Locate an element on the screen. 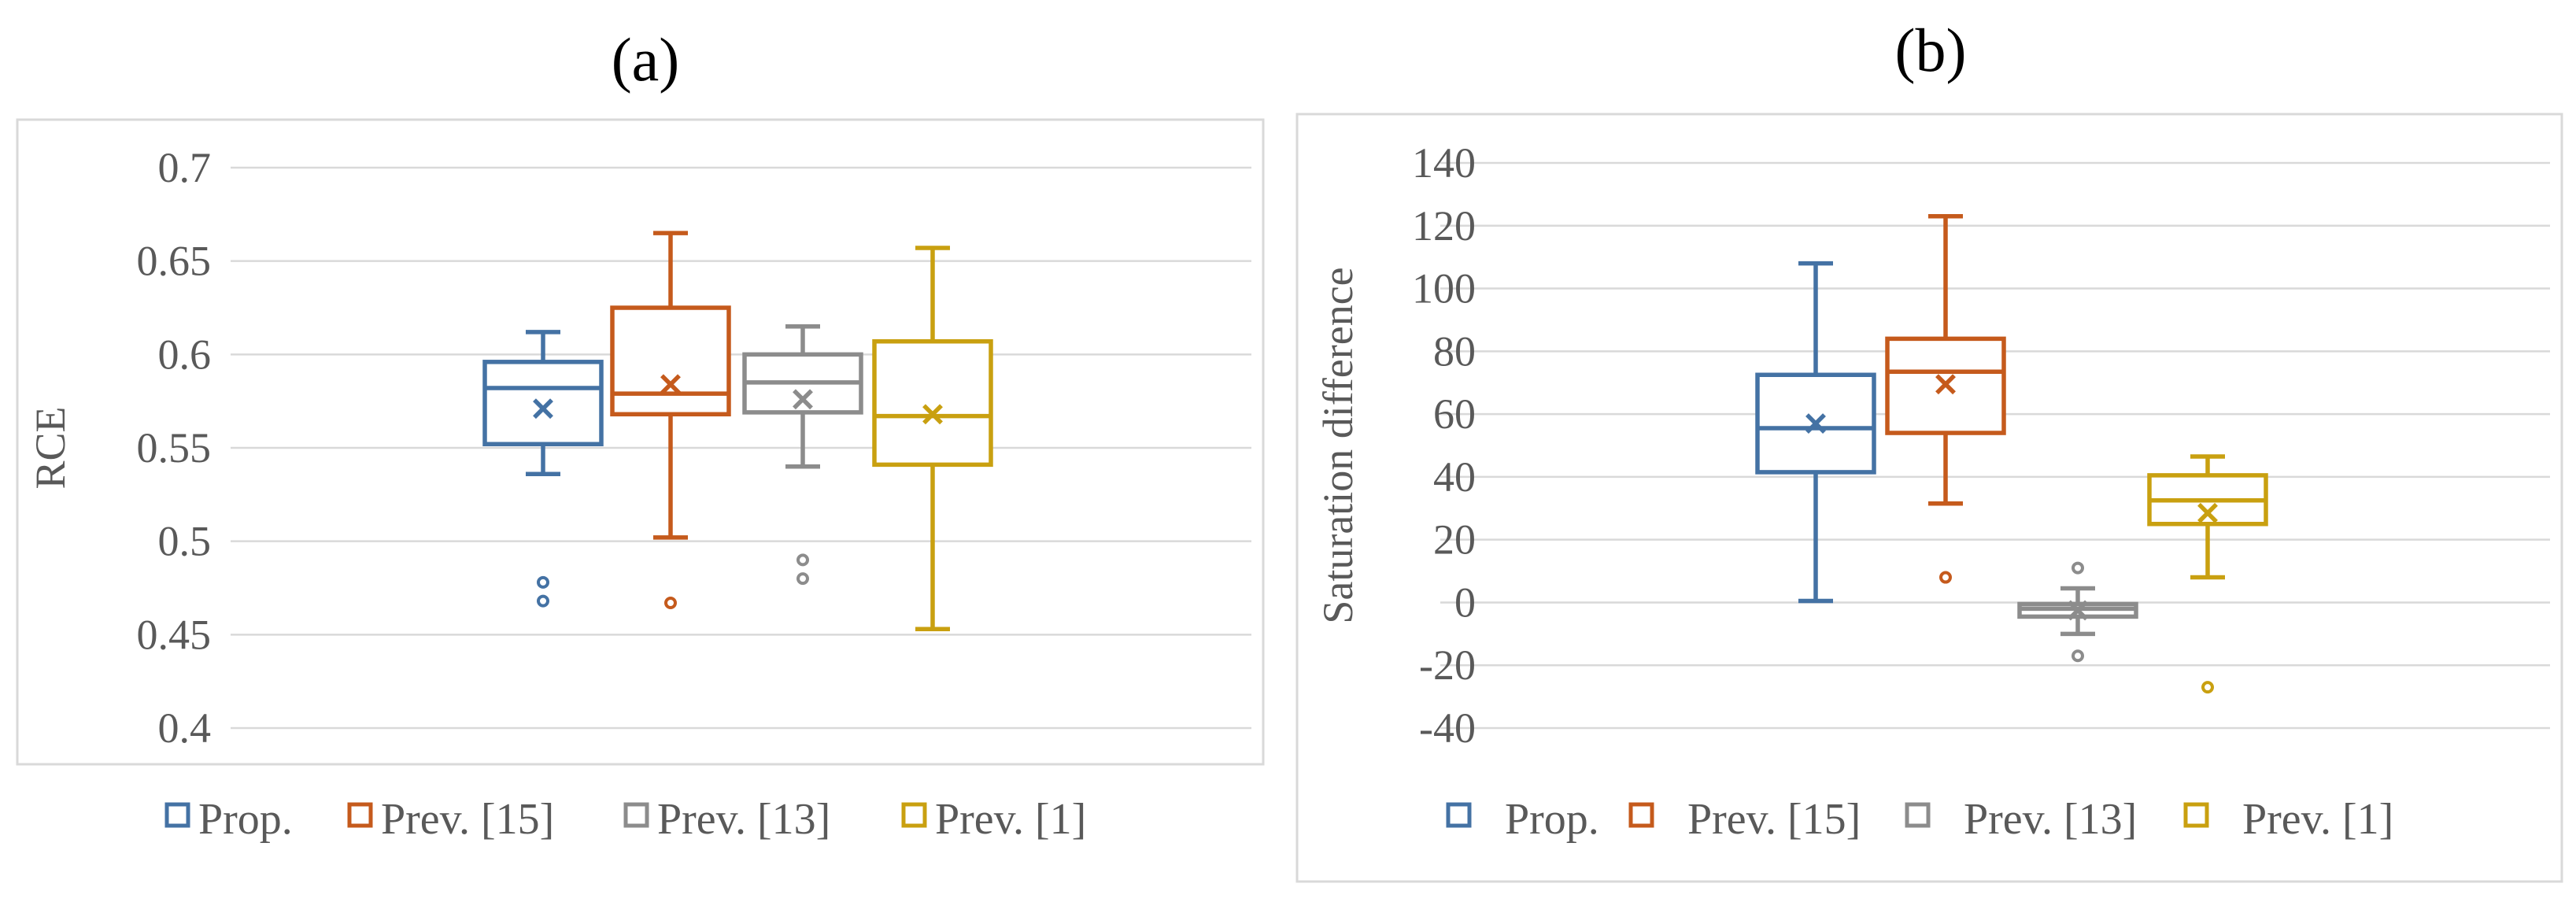  panel-b-title: (b) is located at coordinates (1931, 50).